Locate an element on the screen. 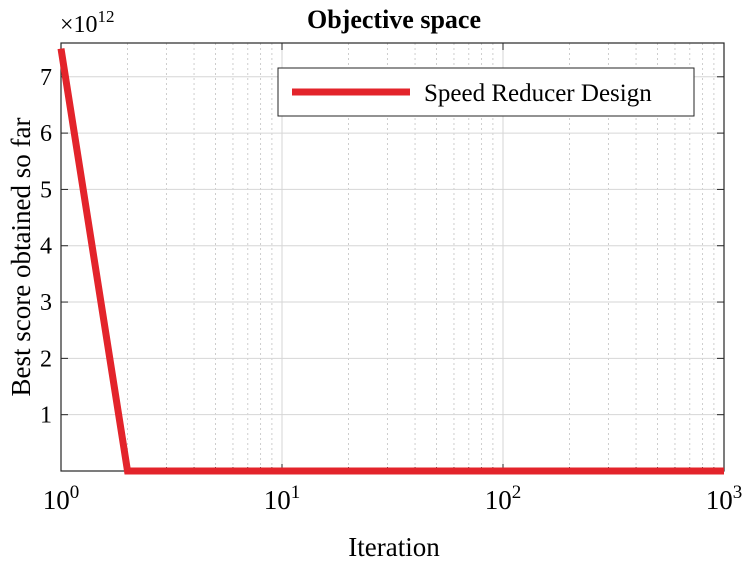 This screenshot has width=750, height=565. legend: Speed Reducer Design is located at coordinates (486, 92).